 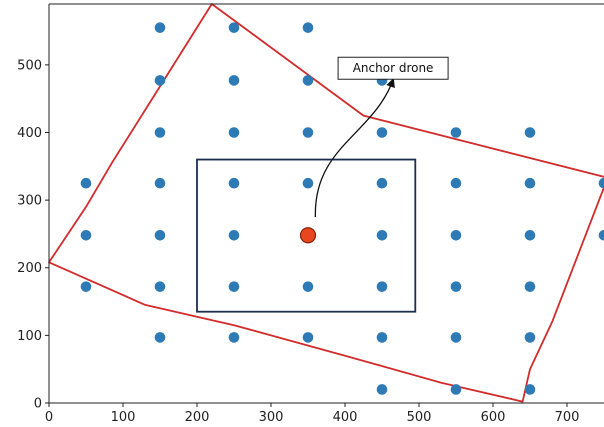 I want to click on y-tick-label: 0, so click(x=38, y=404).